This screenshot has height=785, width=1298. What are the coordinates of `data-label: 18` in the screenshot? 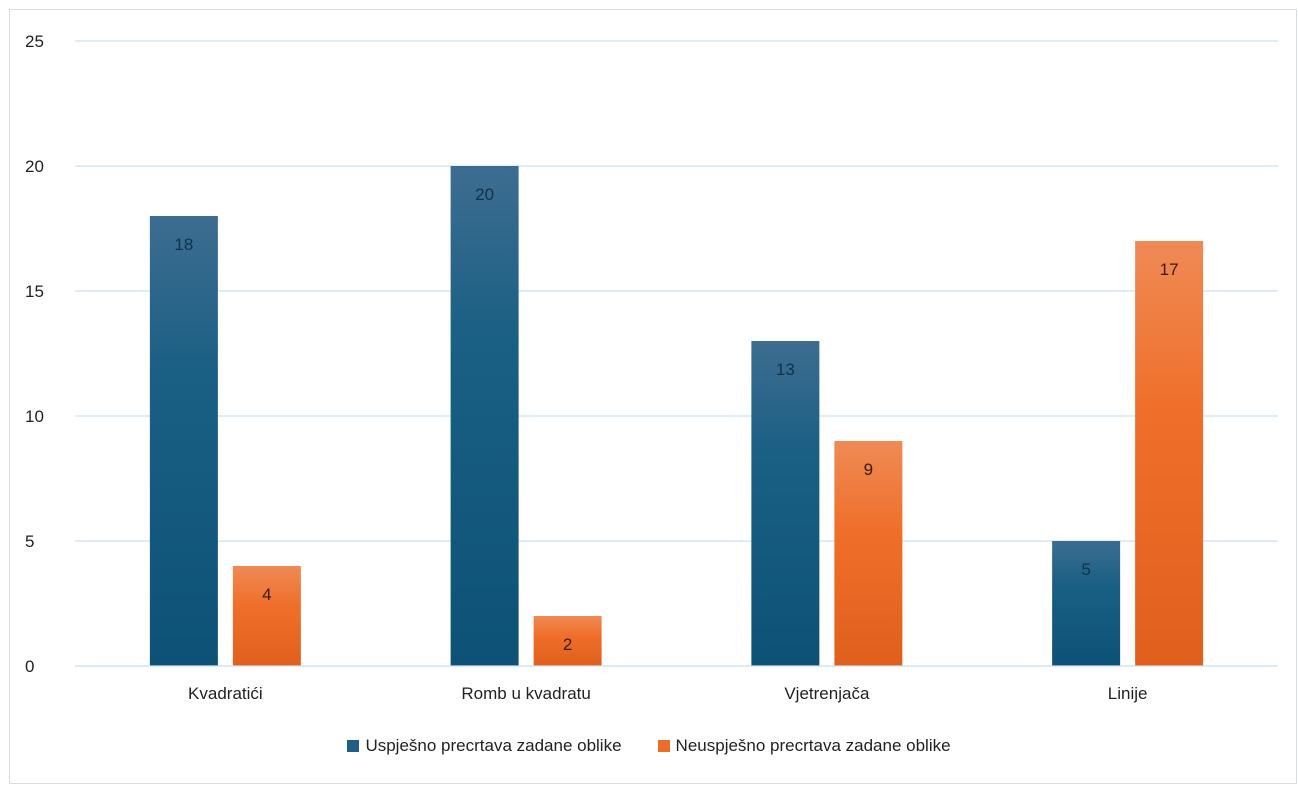 It's located at (183, 244).